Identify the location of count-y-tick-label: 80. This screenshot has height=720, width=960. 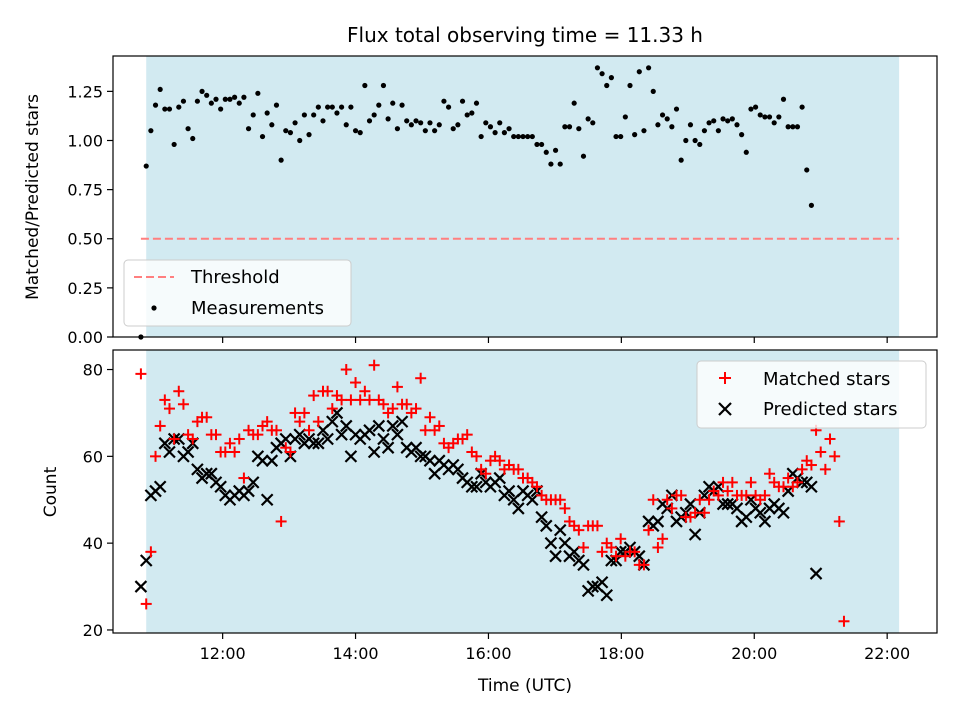
(93, 370).